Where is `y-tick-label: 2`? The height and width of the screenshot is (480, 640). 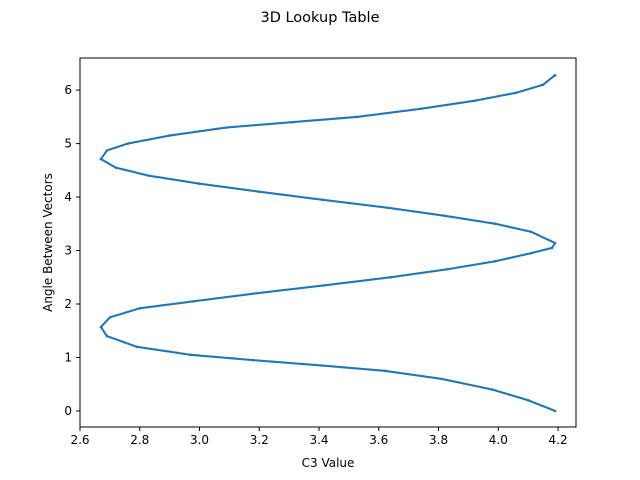
y-tick-label: 2 is located at coordinates (68, 304).